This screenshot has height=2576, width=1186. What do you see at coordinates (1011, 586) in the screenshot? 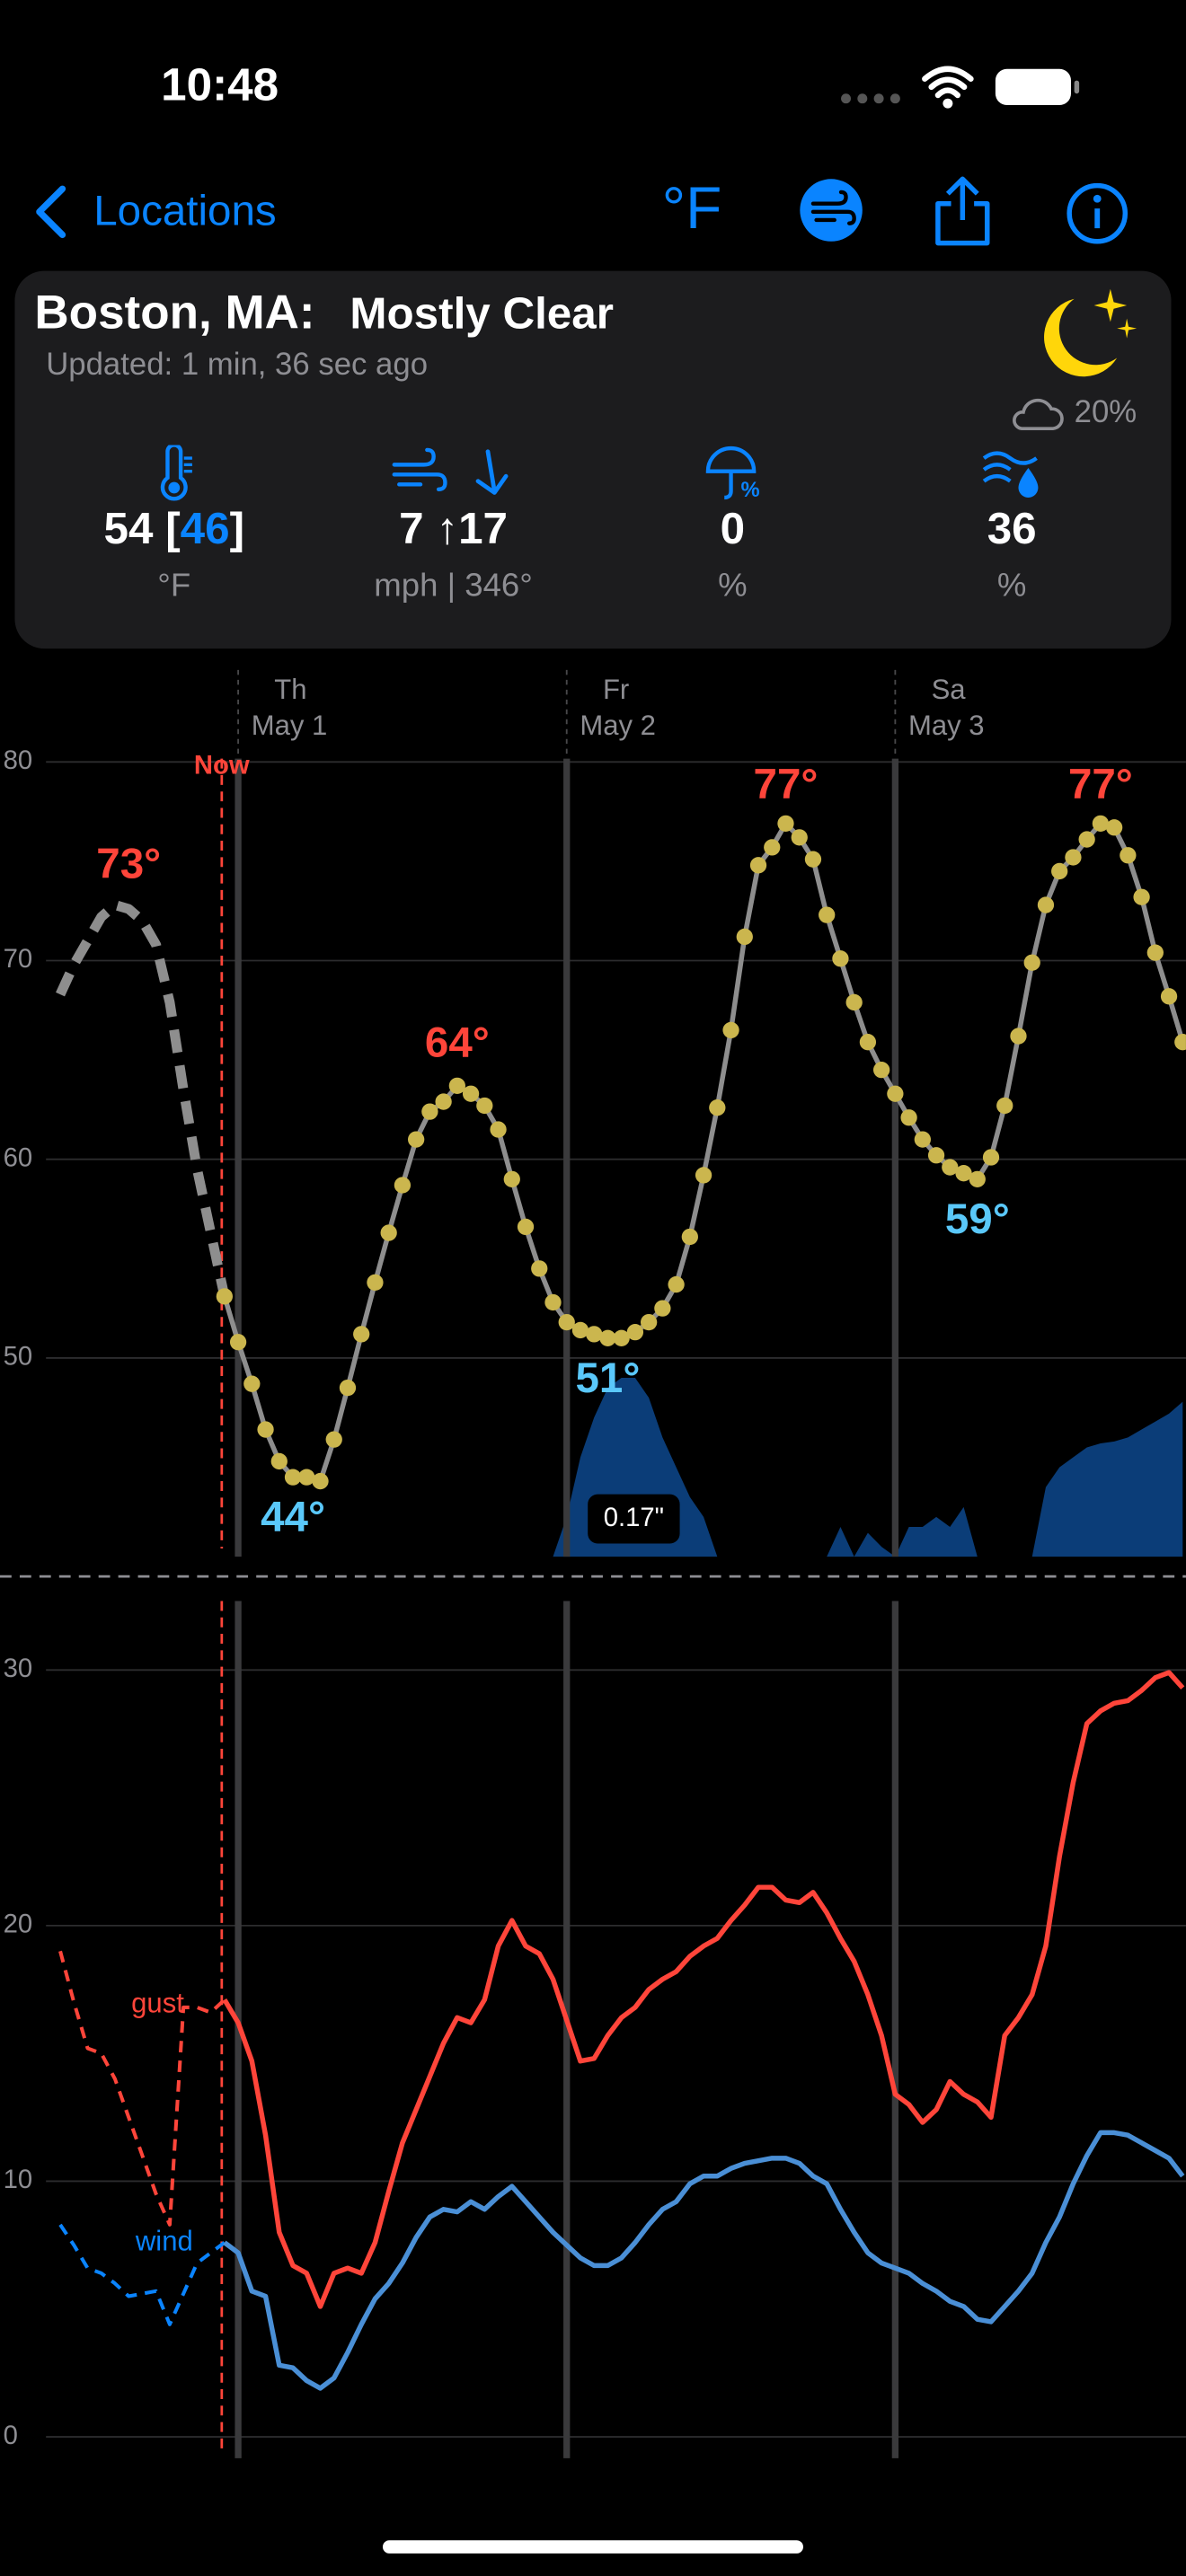
I see `humidity-unit: %` at bounding box center [1011, 586].